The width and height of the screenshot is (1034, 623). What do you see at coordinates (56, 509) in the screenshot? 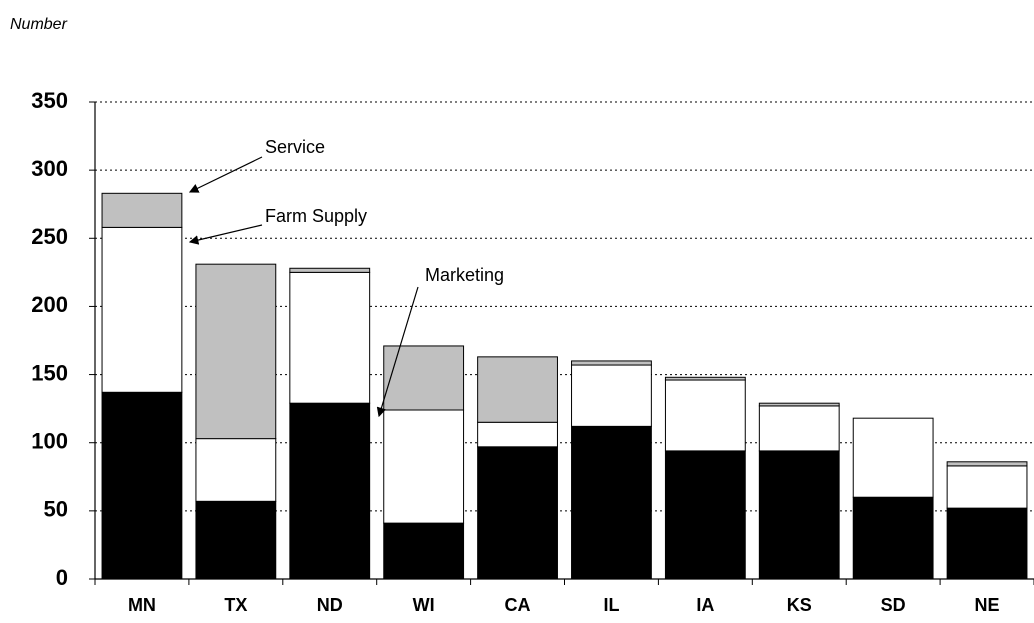
I see `y-tick-label: 50` at bounding box center [56, 509].